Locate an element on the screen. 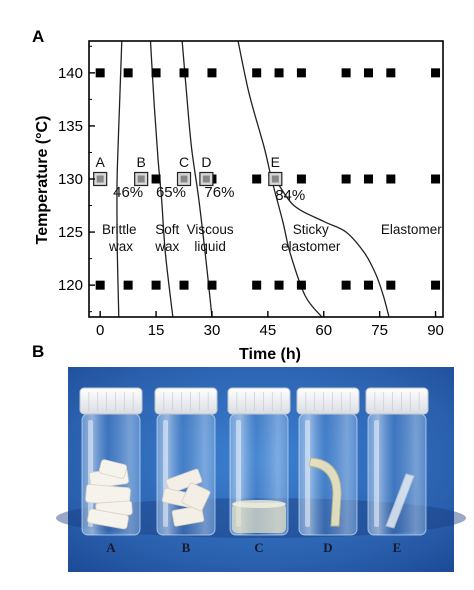 The height and width of the screenshot is (590, 474). x-tick-label: 30 is located at coordinates (212, 330).